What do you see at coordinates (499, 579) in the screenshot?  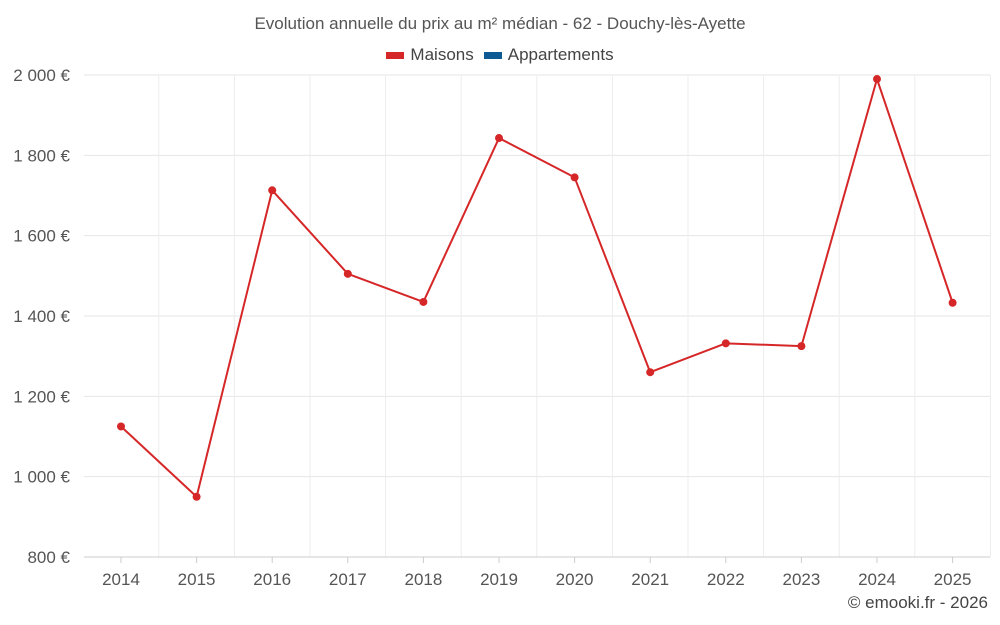 I see `x-tick-label: 2019` at bounding box center [499, 579].